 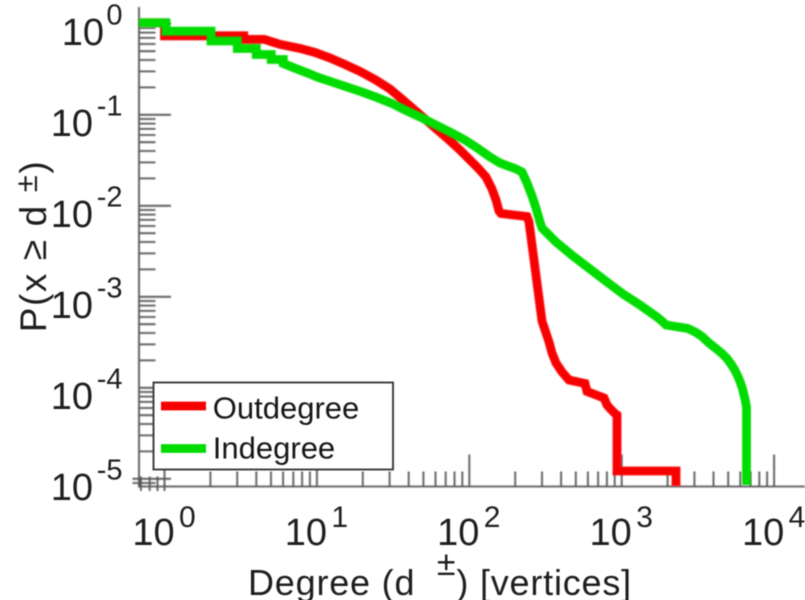 I want to click on svg-text: -3, so click(x=110, y=288).